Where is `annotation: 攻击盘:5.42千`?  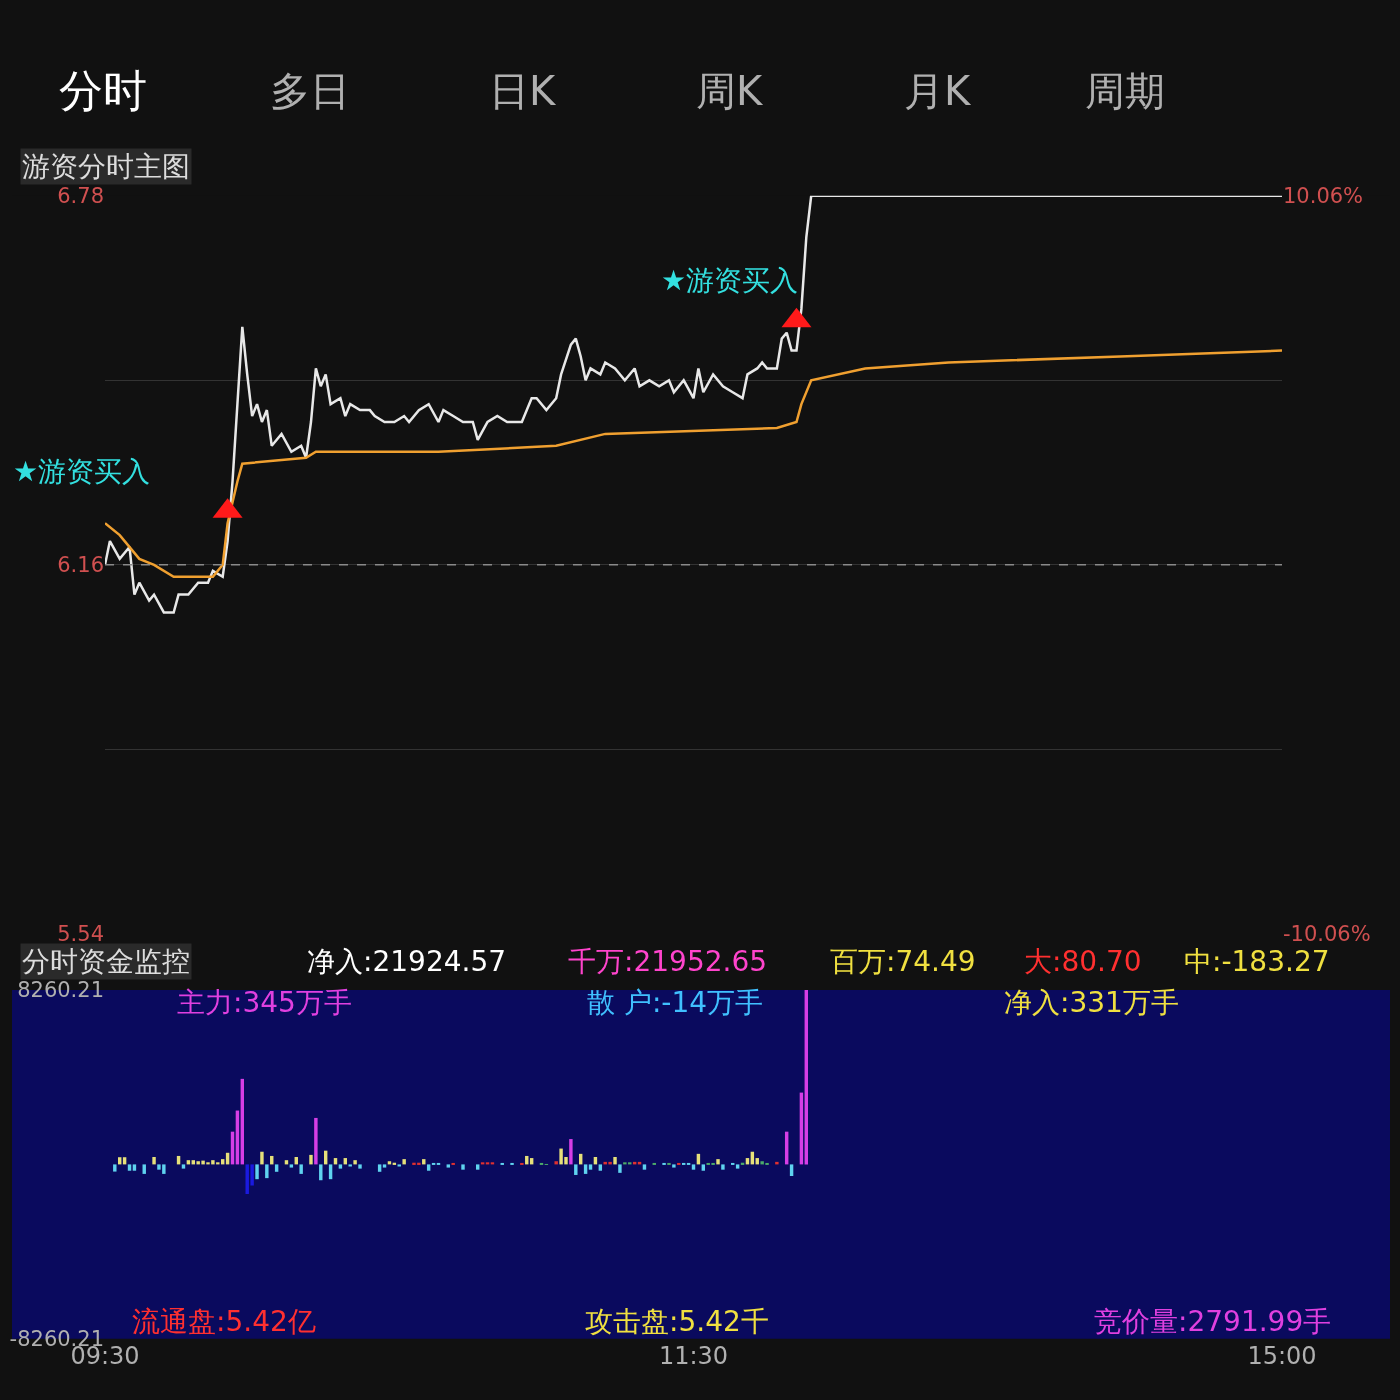
annotation: 攻击盘:5.42千 is located at coordinates (677, 1321).